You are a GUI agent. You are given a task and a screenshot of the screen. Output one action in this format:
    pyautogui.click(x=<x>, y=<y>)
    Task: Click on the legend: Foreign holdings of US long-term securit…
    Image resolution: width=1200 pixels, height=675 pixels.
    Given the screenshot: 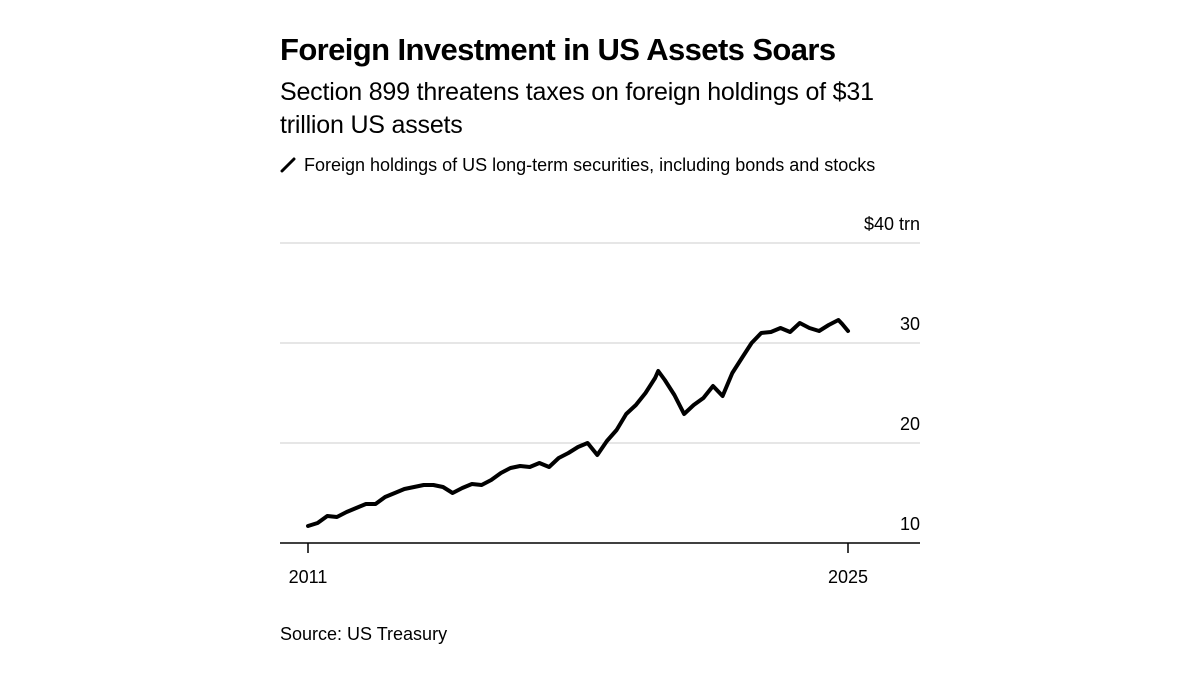 What is the action you would take?
    pyautogui.click(x=600, y=165)
    